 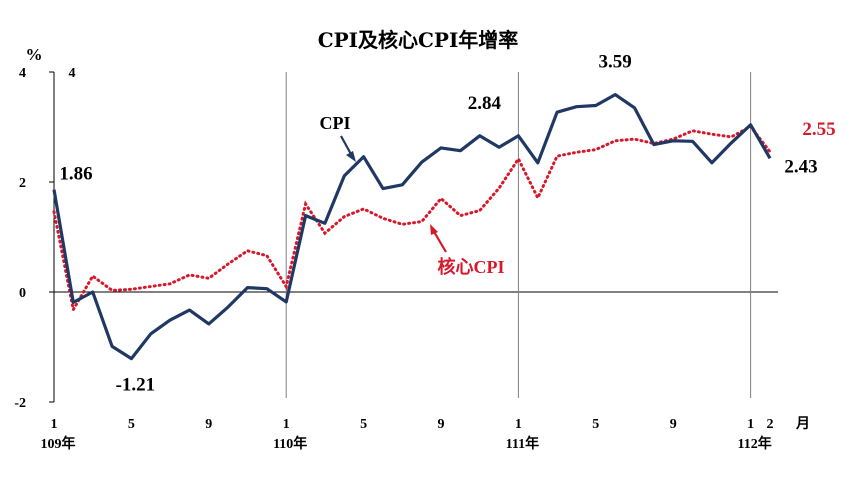 What do you see at coordinates (802, 424) in the screenshot?
I see `month-unit-label: 月` at bounding box center [802, 424].